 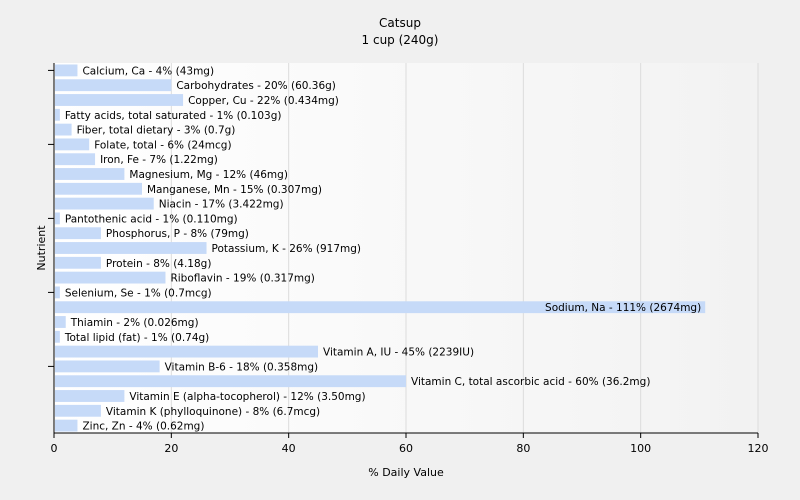 What do you see at coordinates (162, 145) in the screenshot?
I see `bar-label: Folate, total - 6% (24mcg)` at bounding box center [162, 145].